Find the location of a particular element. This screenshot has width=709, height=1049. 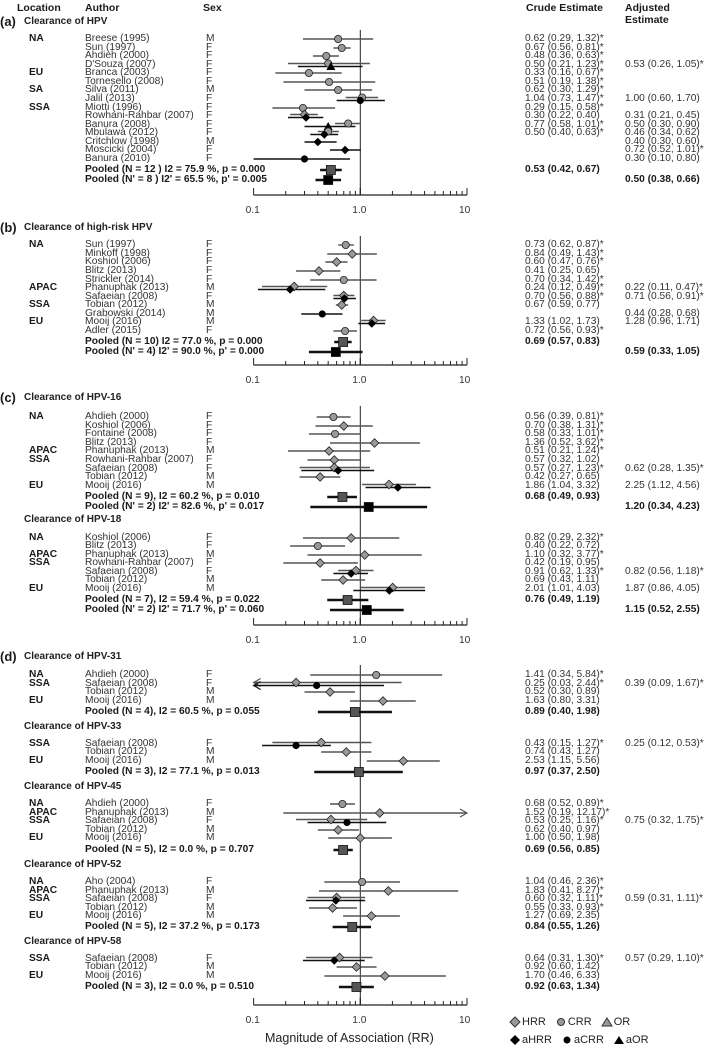

crude-estimate: 1.04 (0.46, 2.36)* is located at coordinates (564, 881).